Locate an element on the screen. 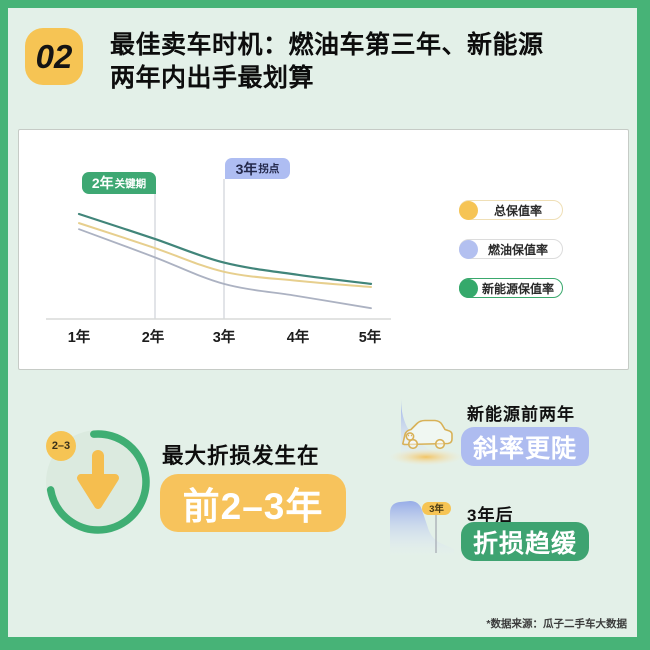 Image resolution: width=650 pixels, height=650 pixels. highlight-heading: 最大折损发生在 is located at coordinates (241, 456).